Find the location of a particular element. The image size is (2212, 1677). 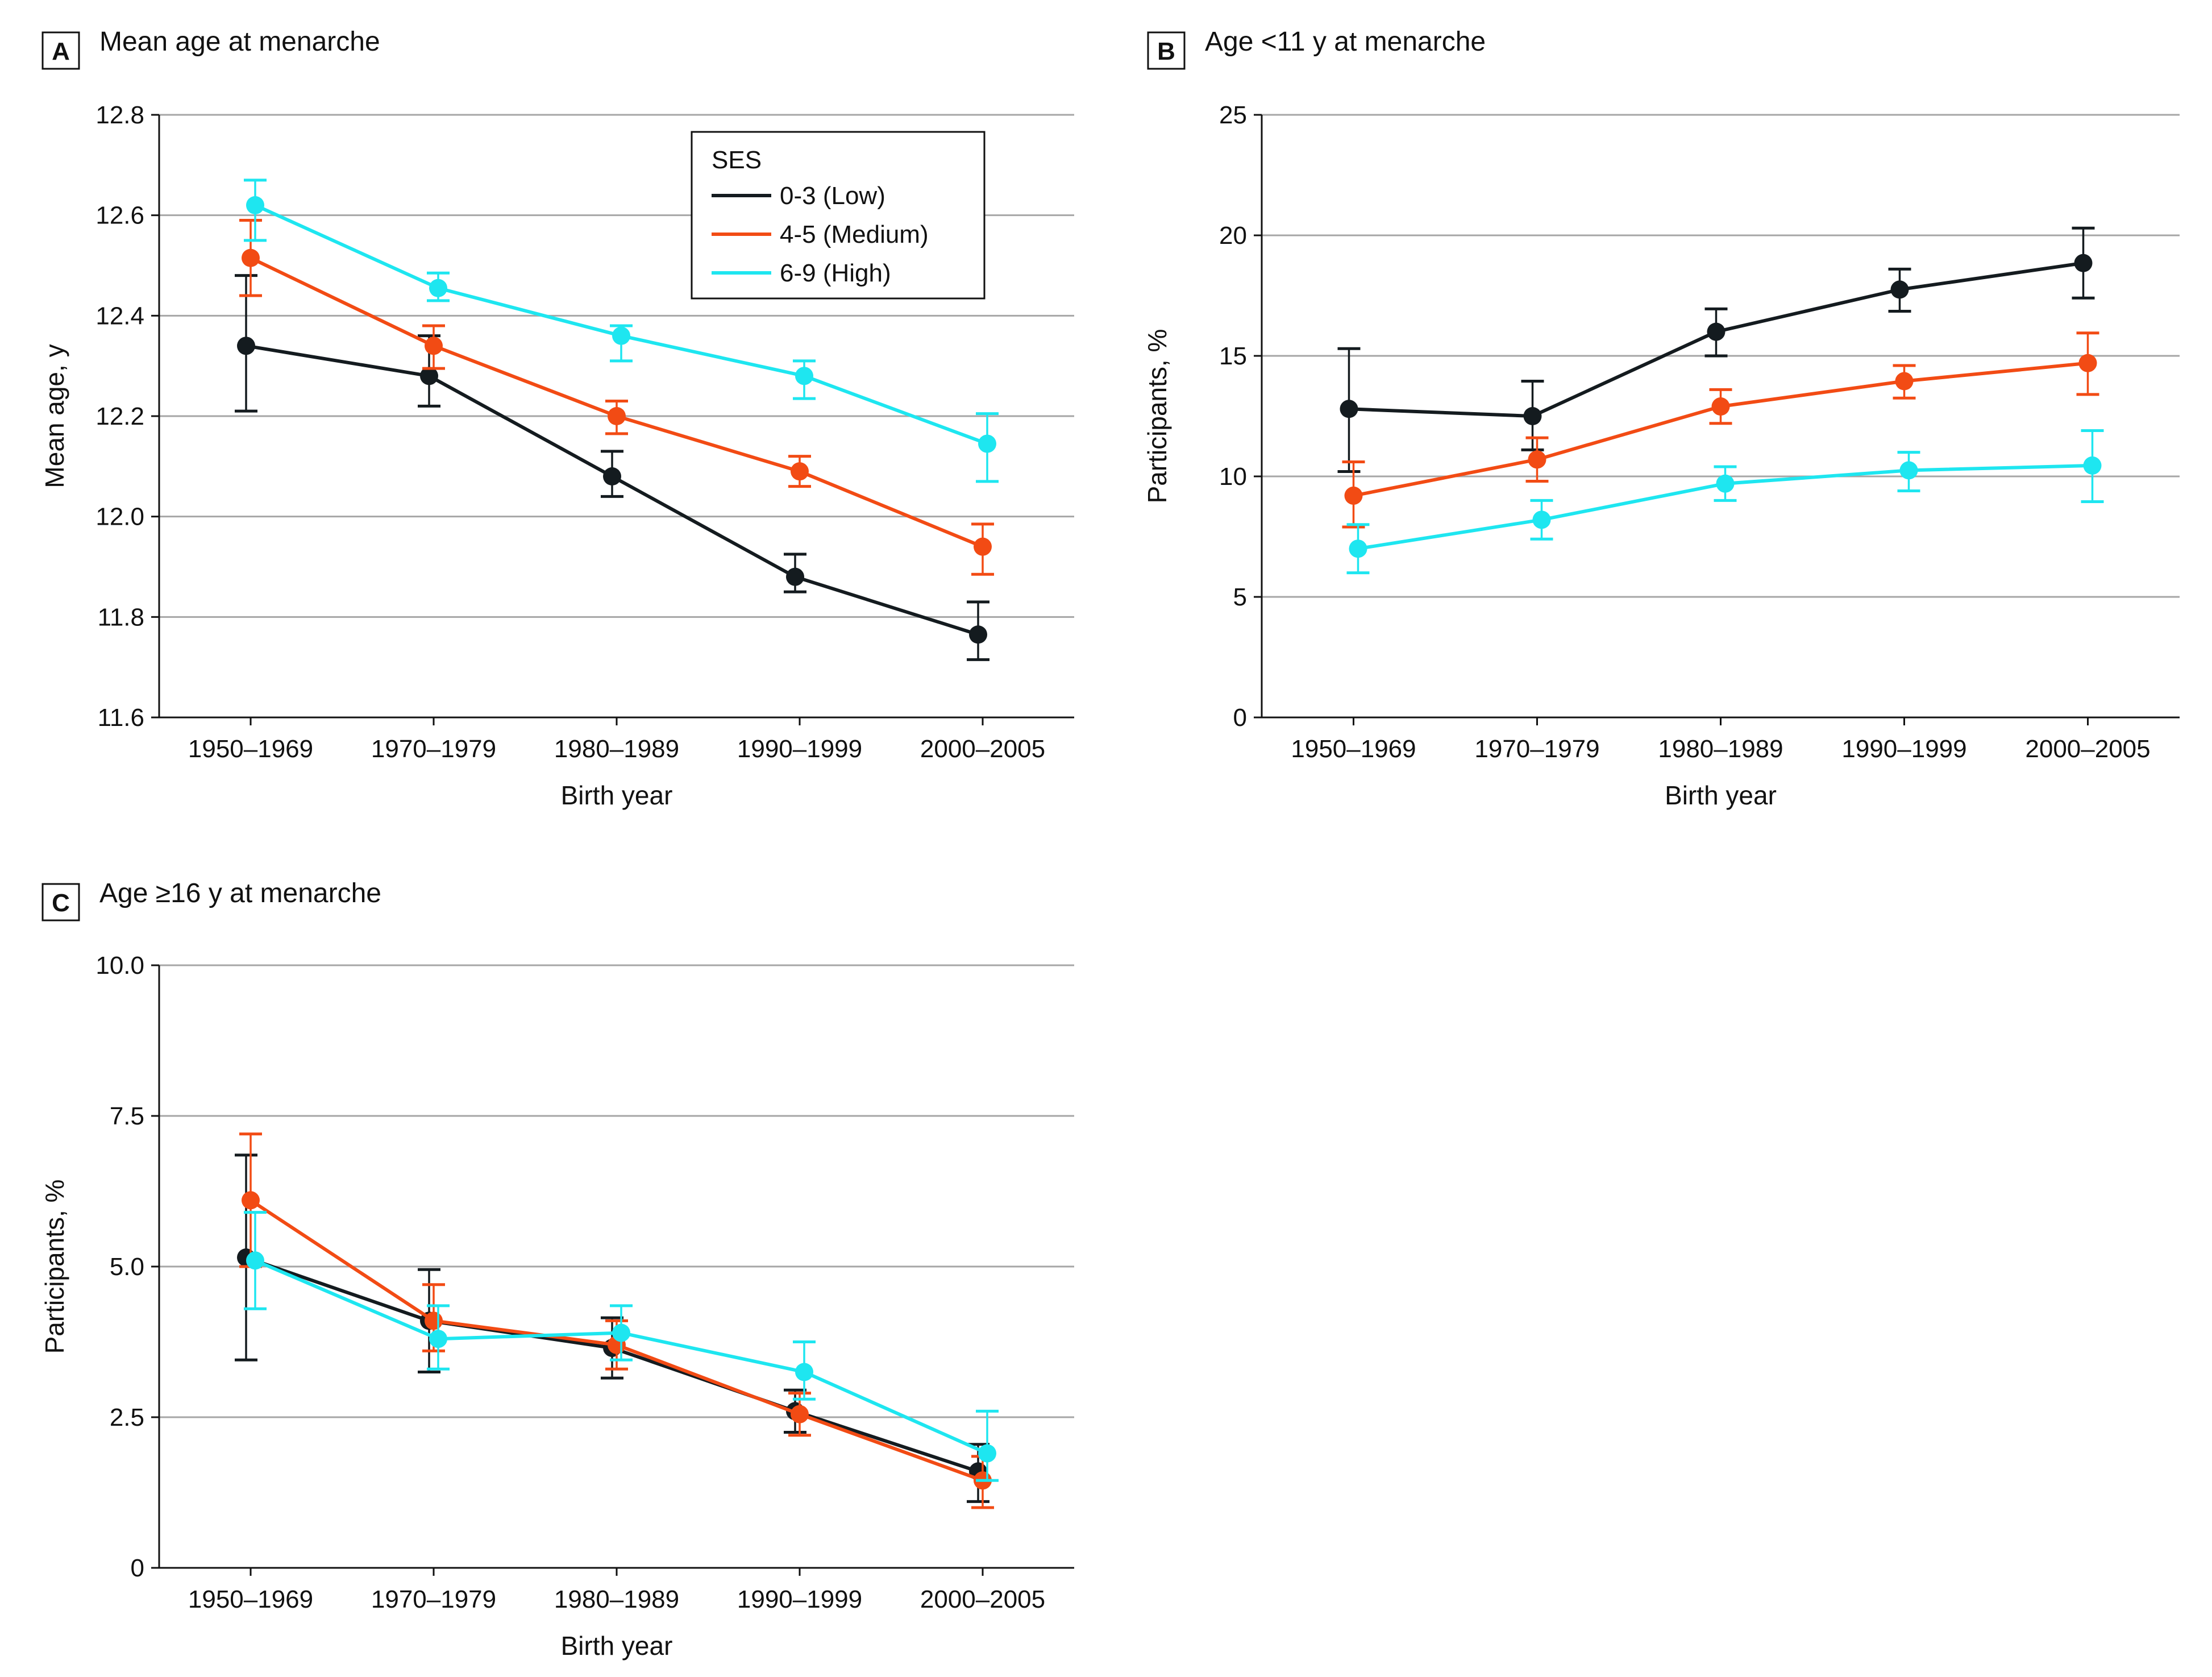

y-tick-label: 5.0 is located at coordinates (127, 1267).